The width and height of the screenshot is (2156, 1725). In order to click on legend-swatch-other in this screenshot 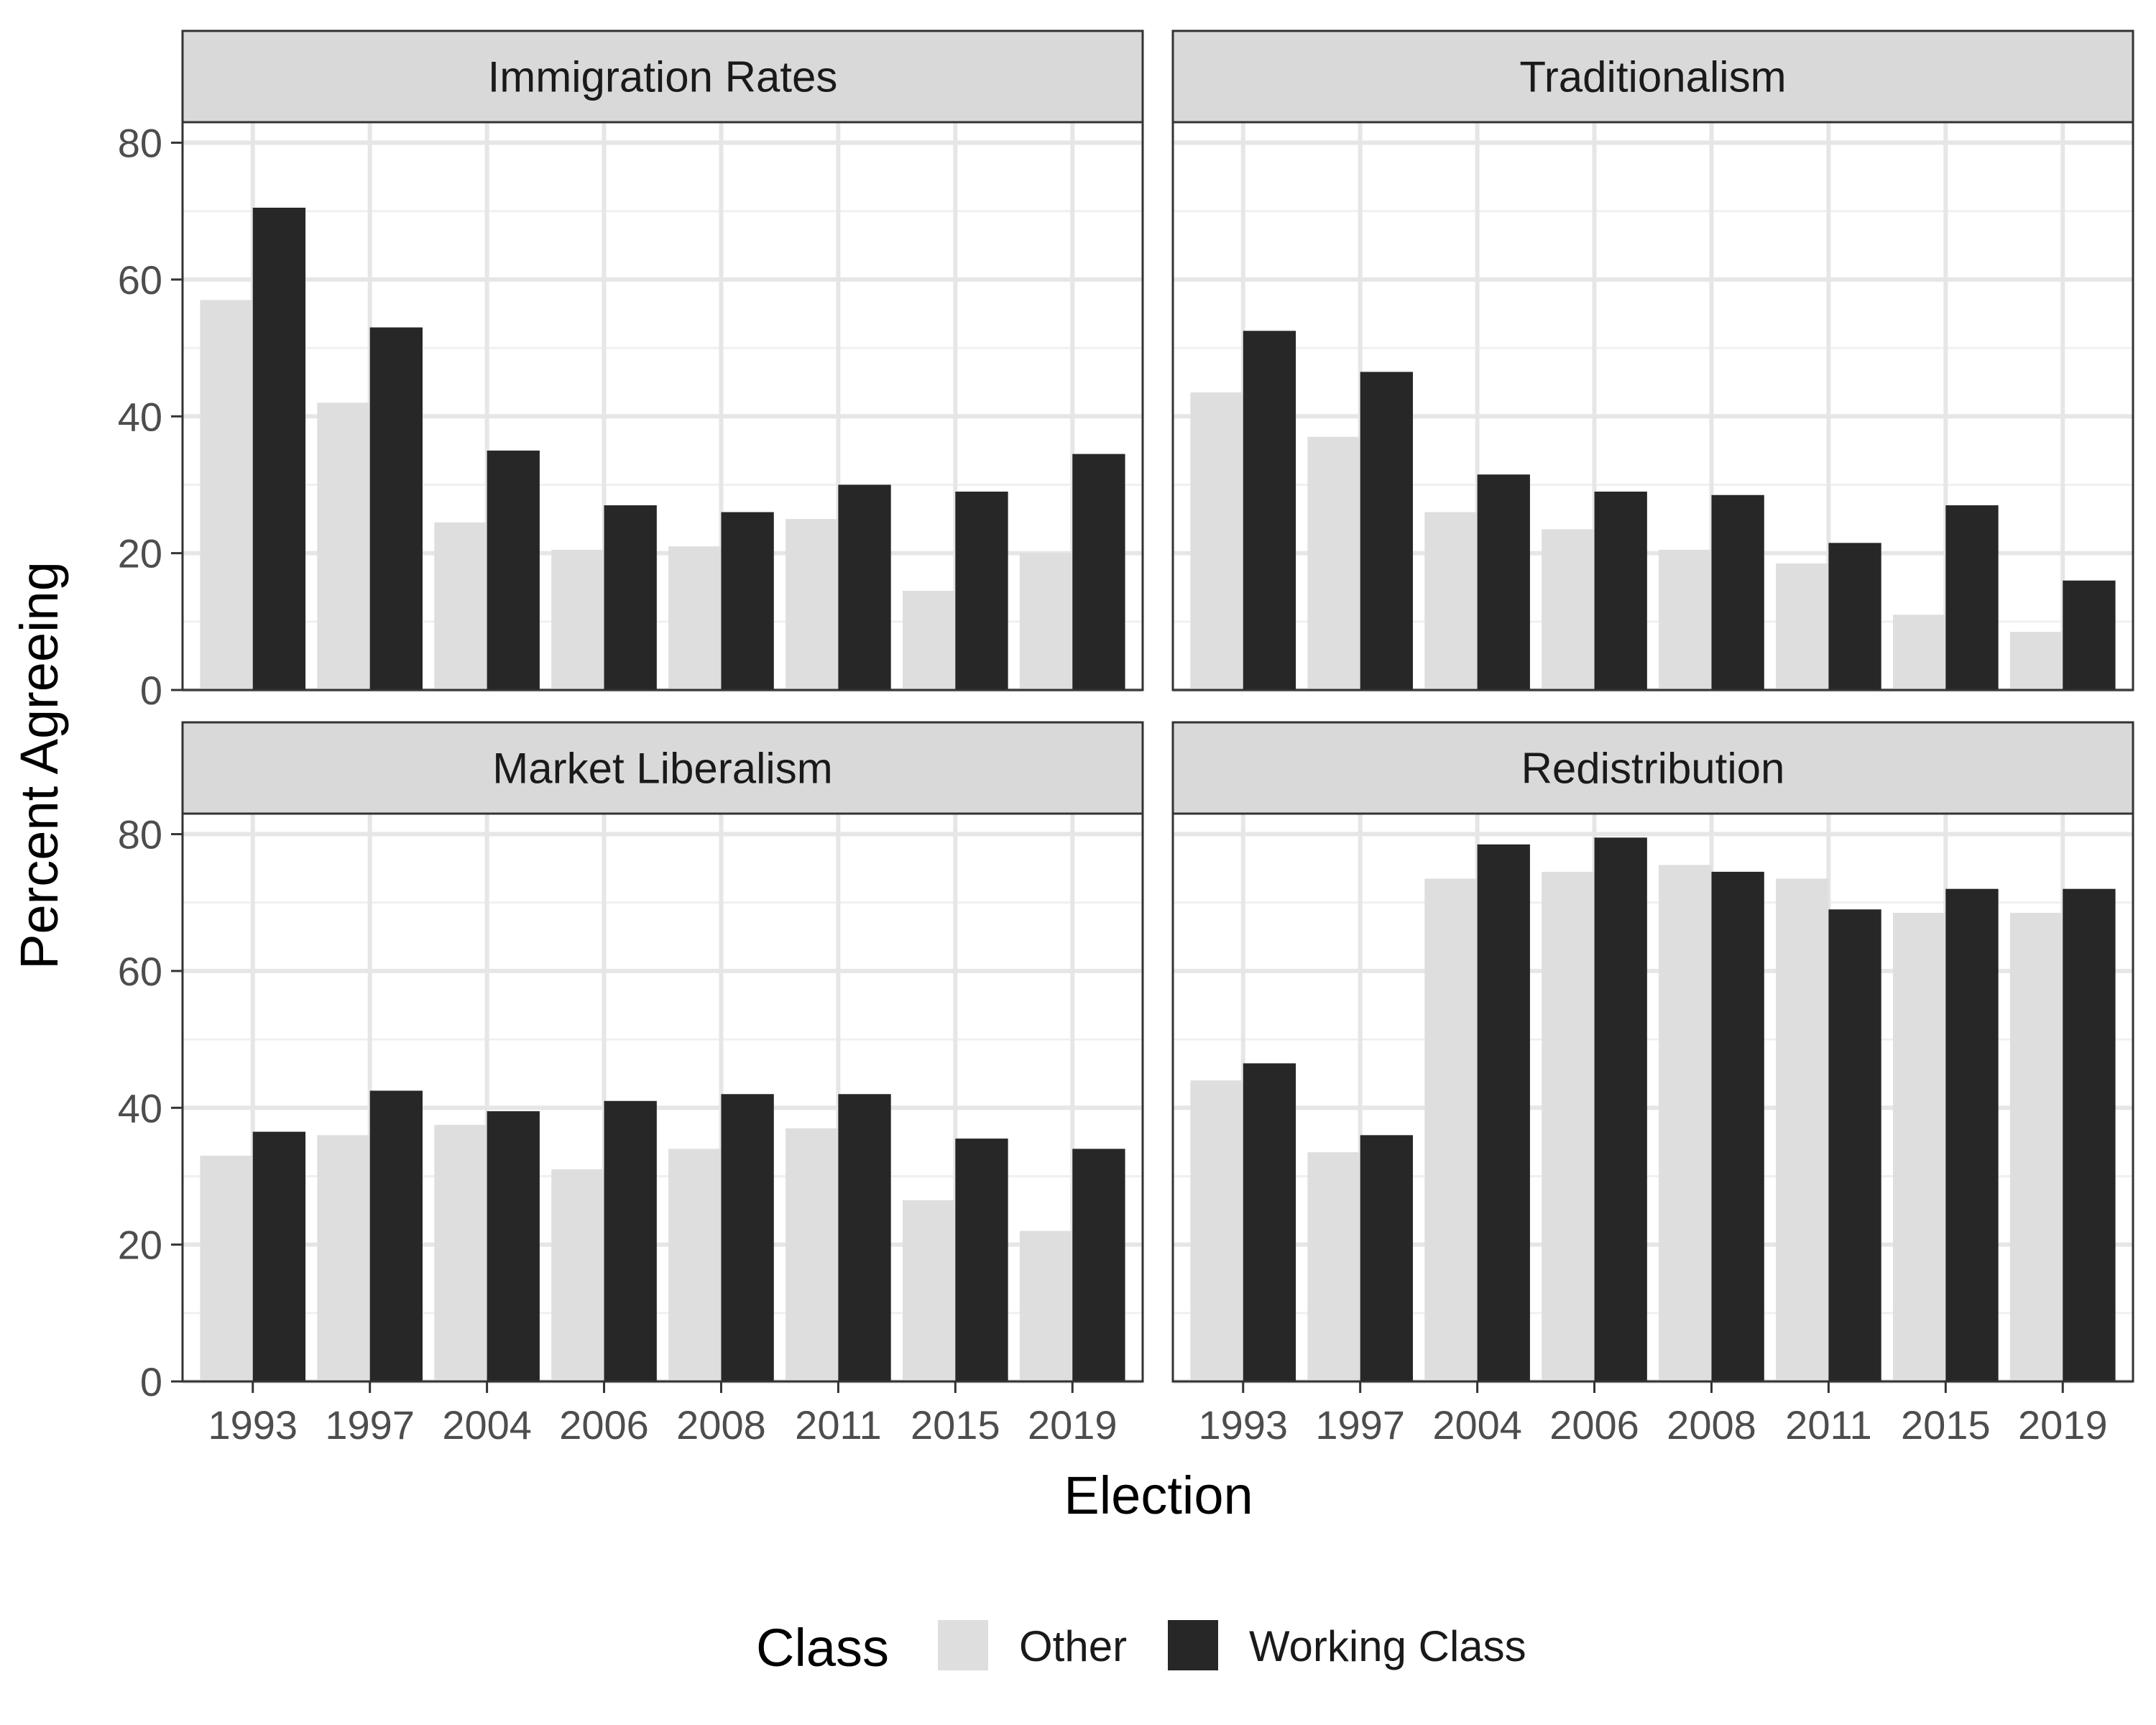, I will do `click(963, 1645)`.